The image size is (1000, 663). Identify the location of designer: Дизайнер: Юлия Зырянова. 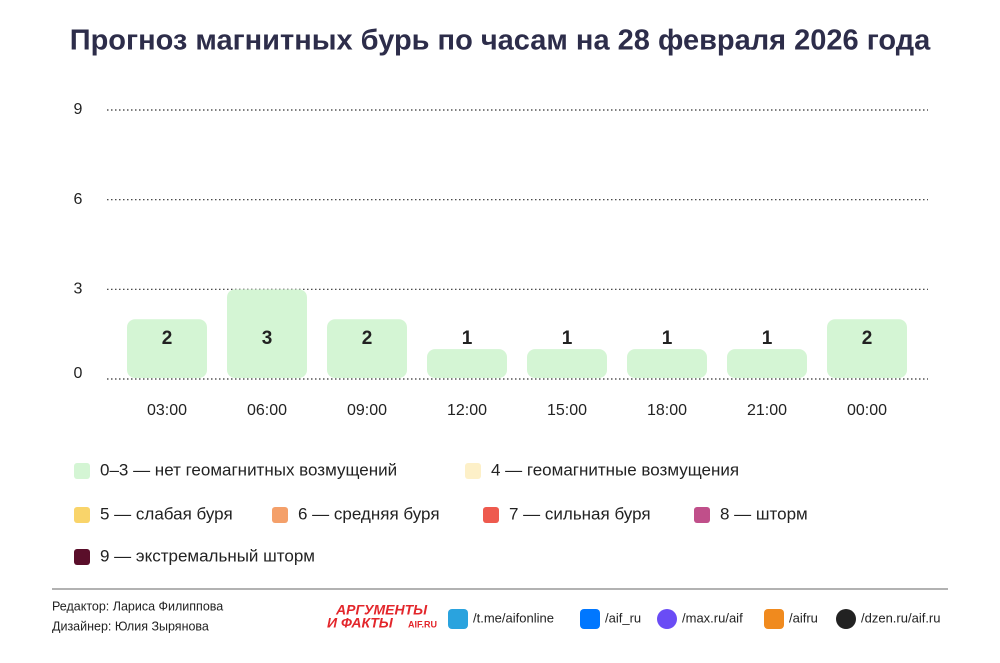
(130, 626).